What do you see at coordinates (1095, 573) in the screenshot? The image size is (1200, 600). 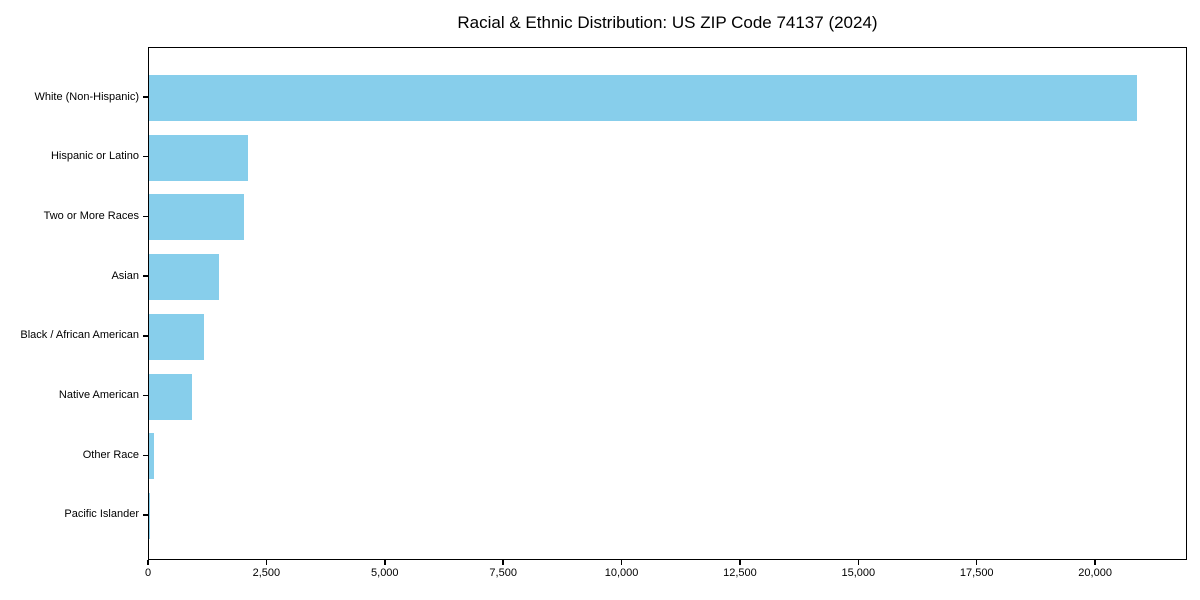 I see `x-tick-label: 20,000` at bounding box center [1095, 573].